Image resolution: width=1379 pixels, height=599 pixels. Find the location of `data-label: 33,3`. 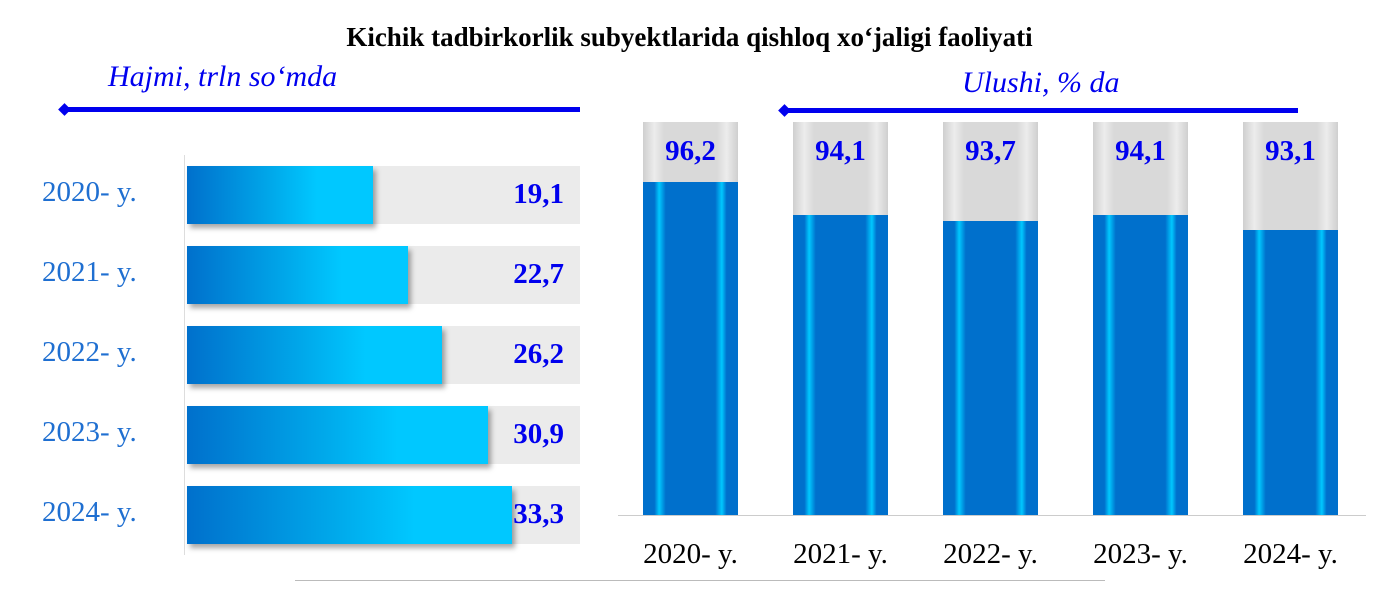

data-label: 33,3 is located at coordinates (538, 514).